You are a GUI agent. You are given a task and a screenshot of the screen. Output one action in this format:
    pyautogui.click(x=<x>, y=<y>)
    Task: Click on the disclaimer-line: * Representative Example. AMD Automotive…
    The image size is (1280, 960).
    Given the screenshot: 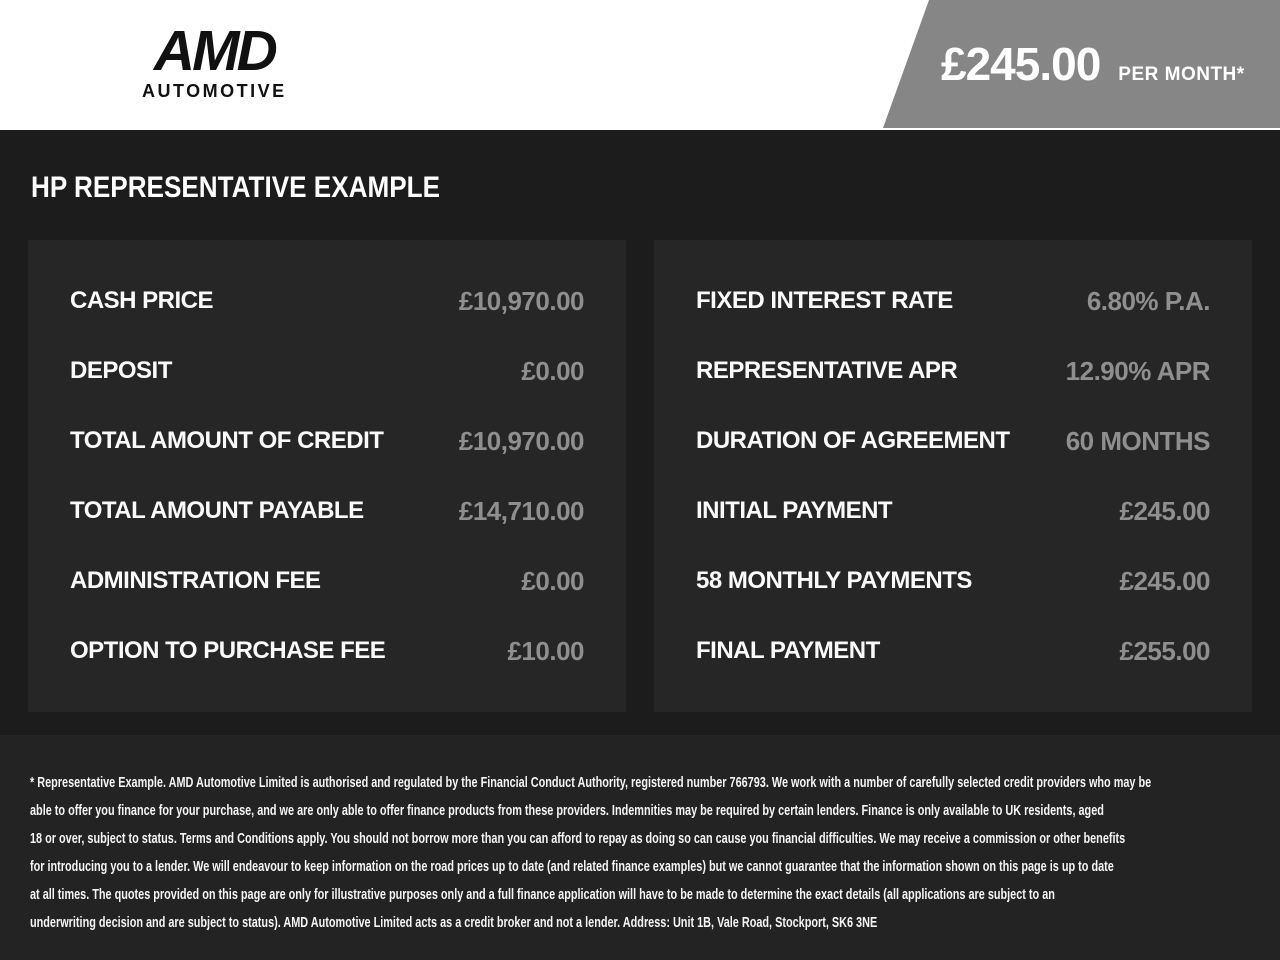 What is the action you would take?
    pyautogui.click(x=591, y=783)
    